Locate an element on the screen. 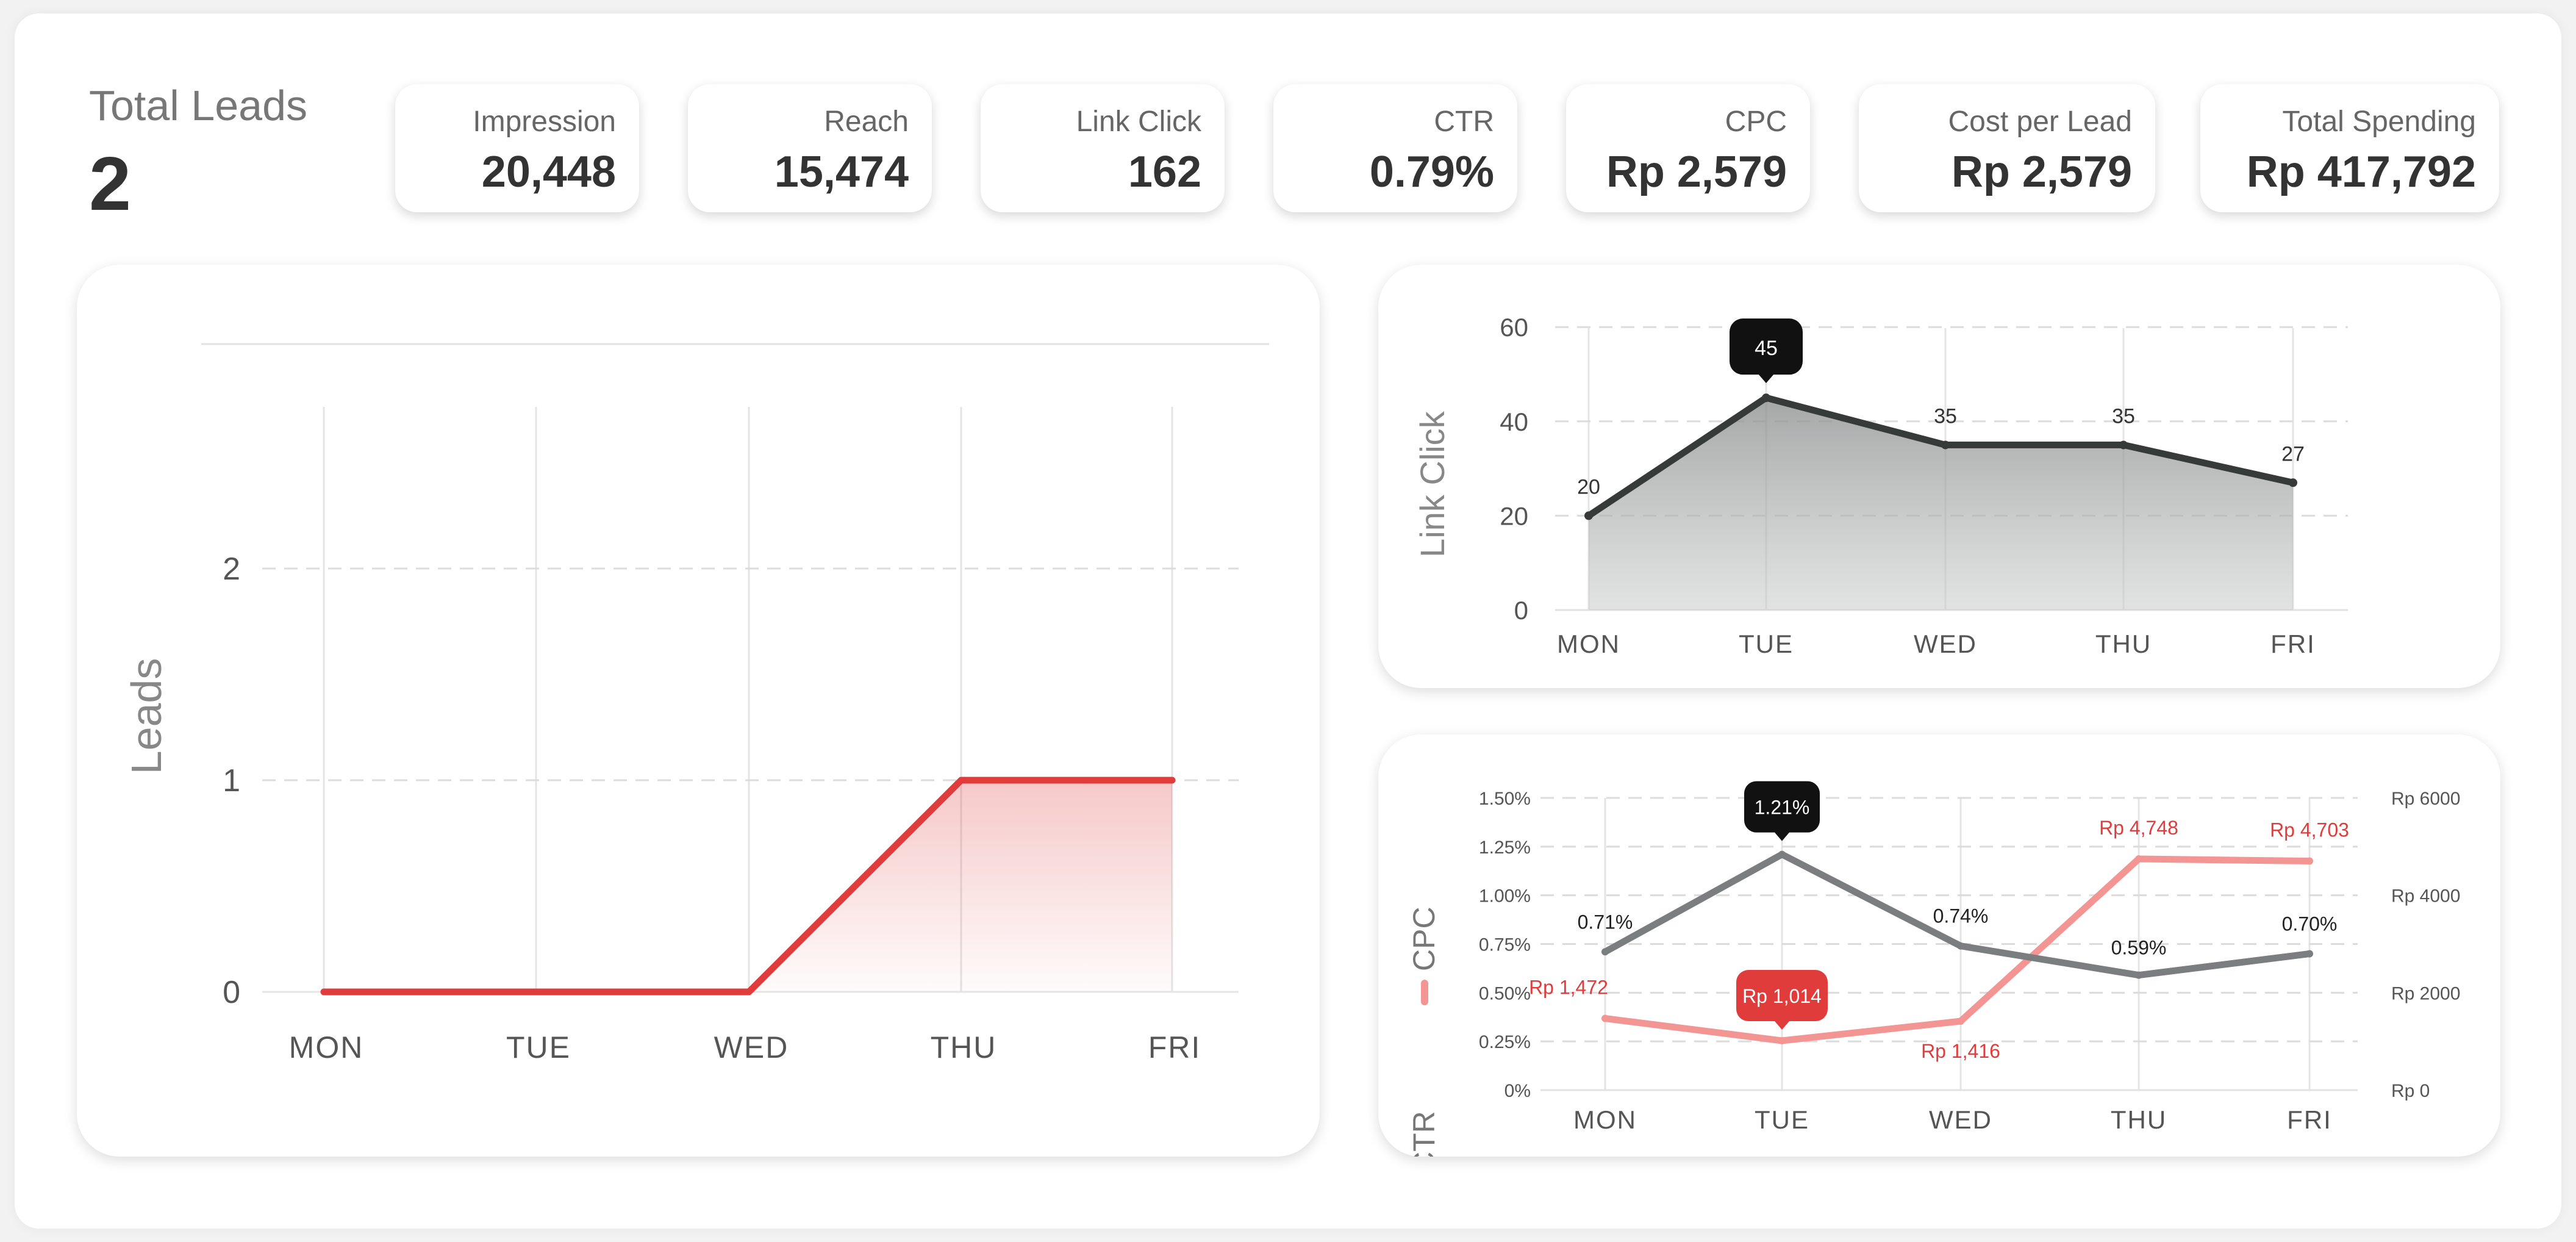  ctr-label-wed: 0.74% is located at coordinates (1961, 916).